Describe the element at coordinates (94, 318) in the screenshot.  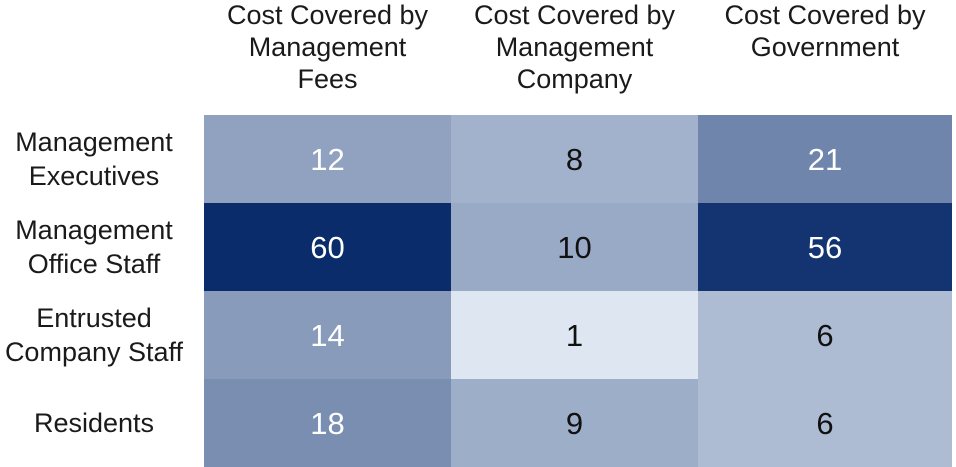
I see `row-label-line: Entrusted` at that location.